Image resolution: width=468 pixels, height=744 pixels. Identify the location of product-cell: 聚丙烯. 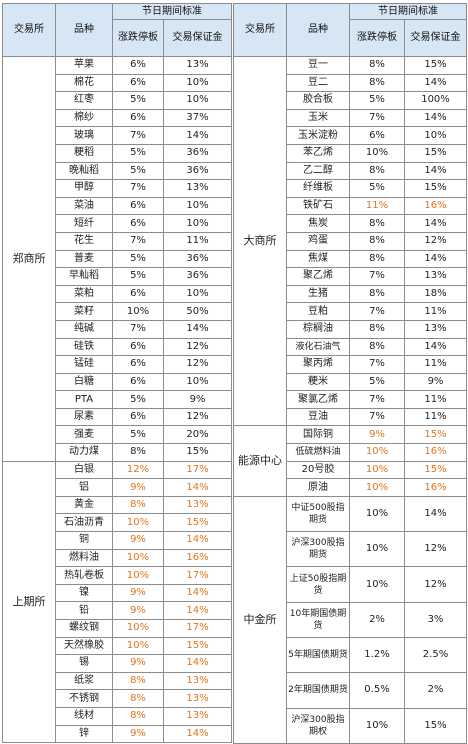
(318, 364).